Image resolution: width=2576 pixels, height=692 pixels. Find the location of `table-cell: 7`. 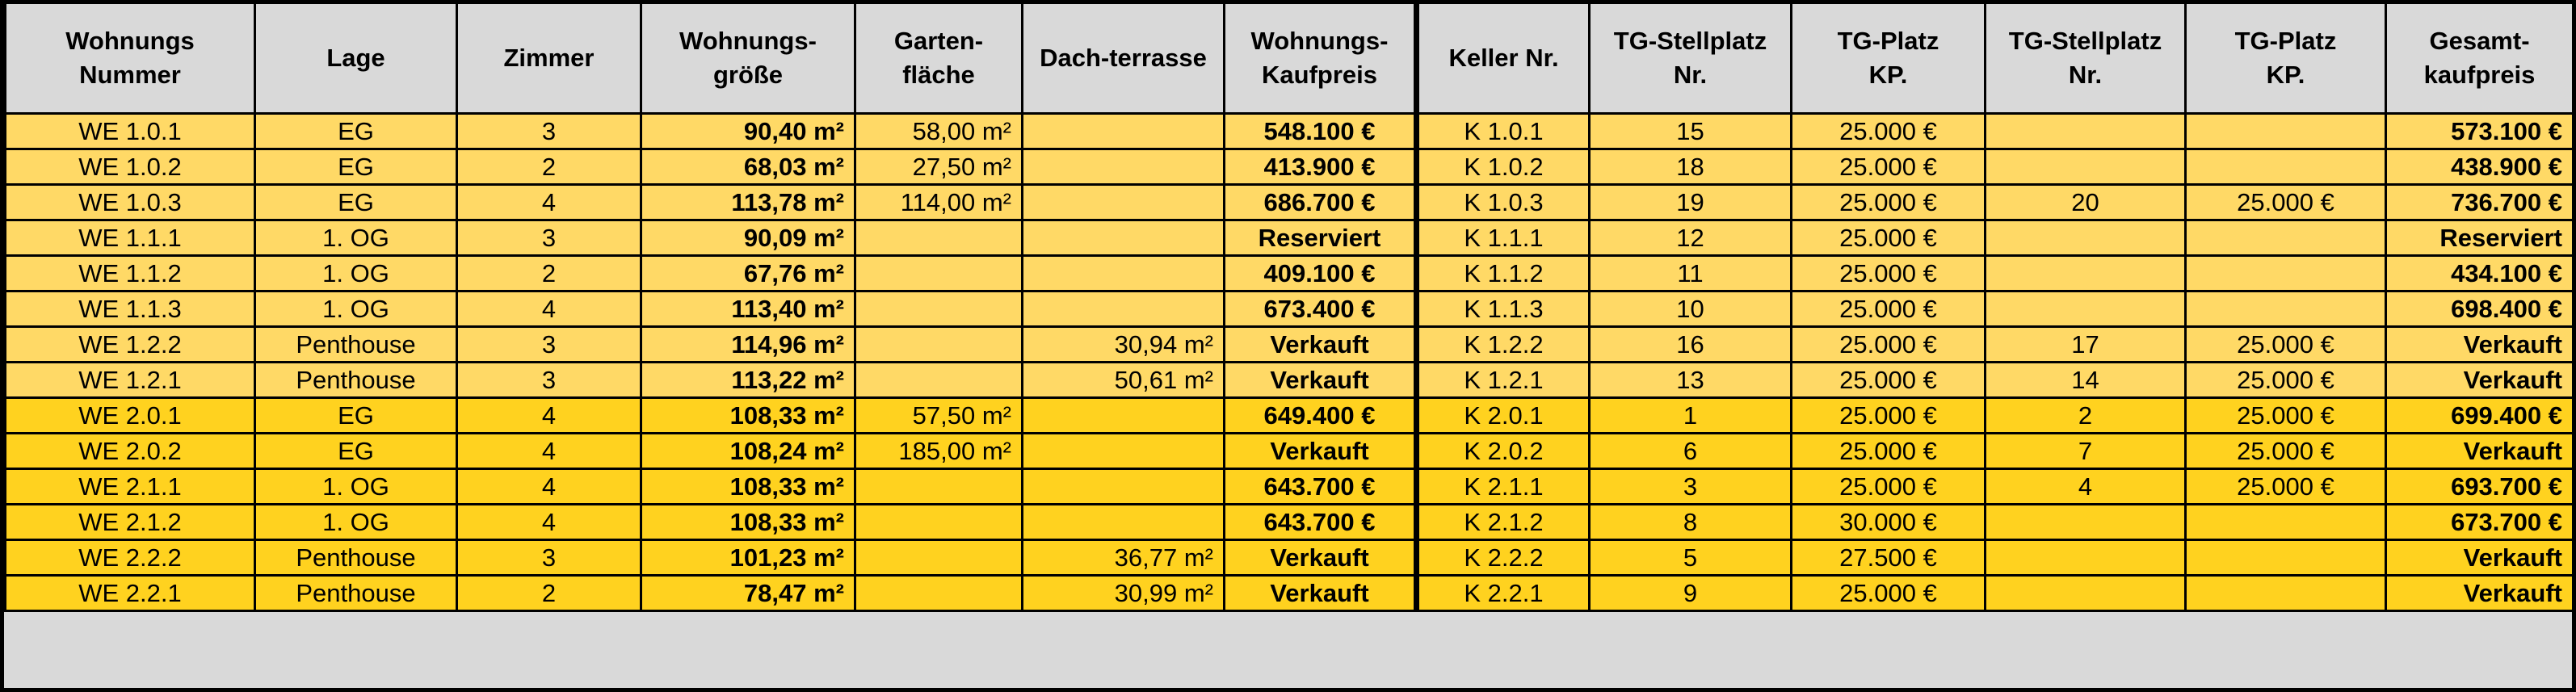

table-cell: 7 is located at coordinates (2085, 451).